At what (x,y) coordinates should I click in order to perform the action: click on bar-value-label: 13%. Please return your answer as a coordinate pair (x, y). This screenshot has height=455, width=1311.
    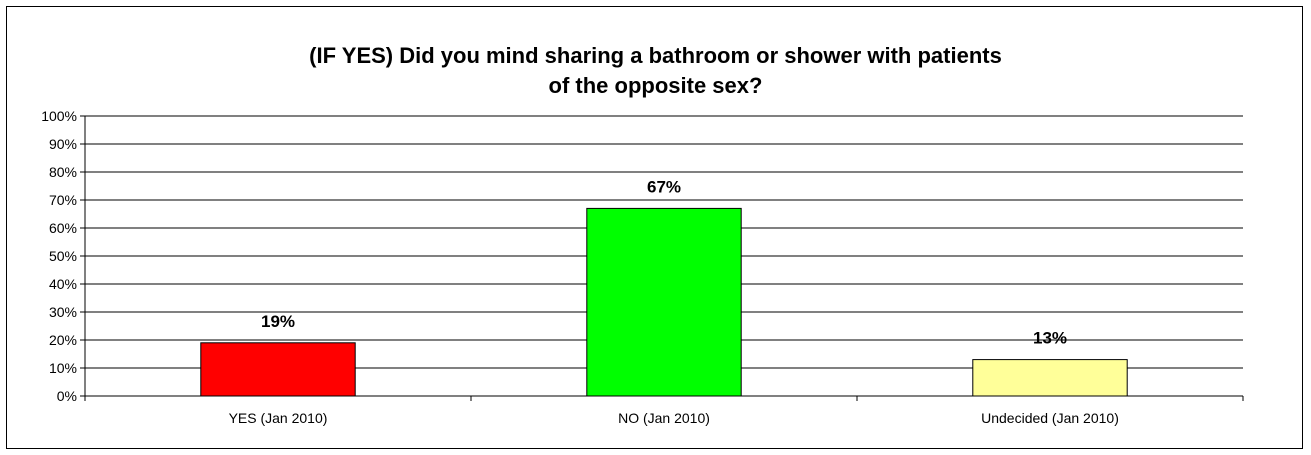
    Looking at the image, I should click on (1050, 338).